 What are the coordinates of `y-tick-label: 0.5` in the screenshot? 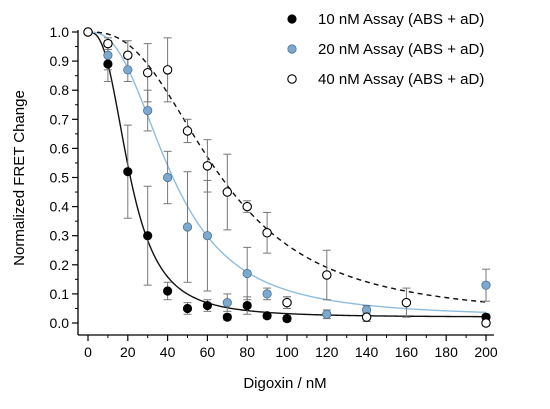 It's located at (60, 178).